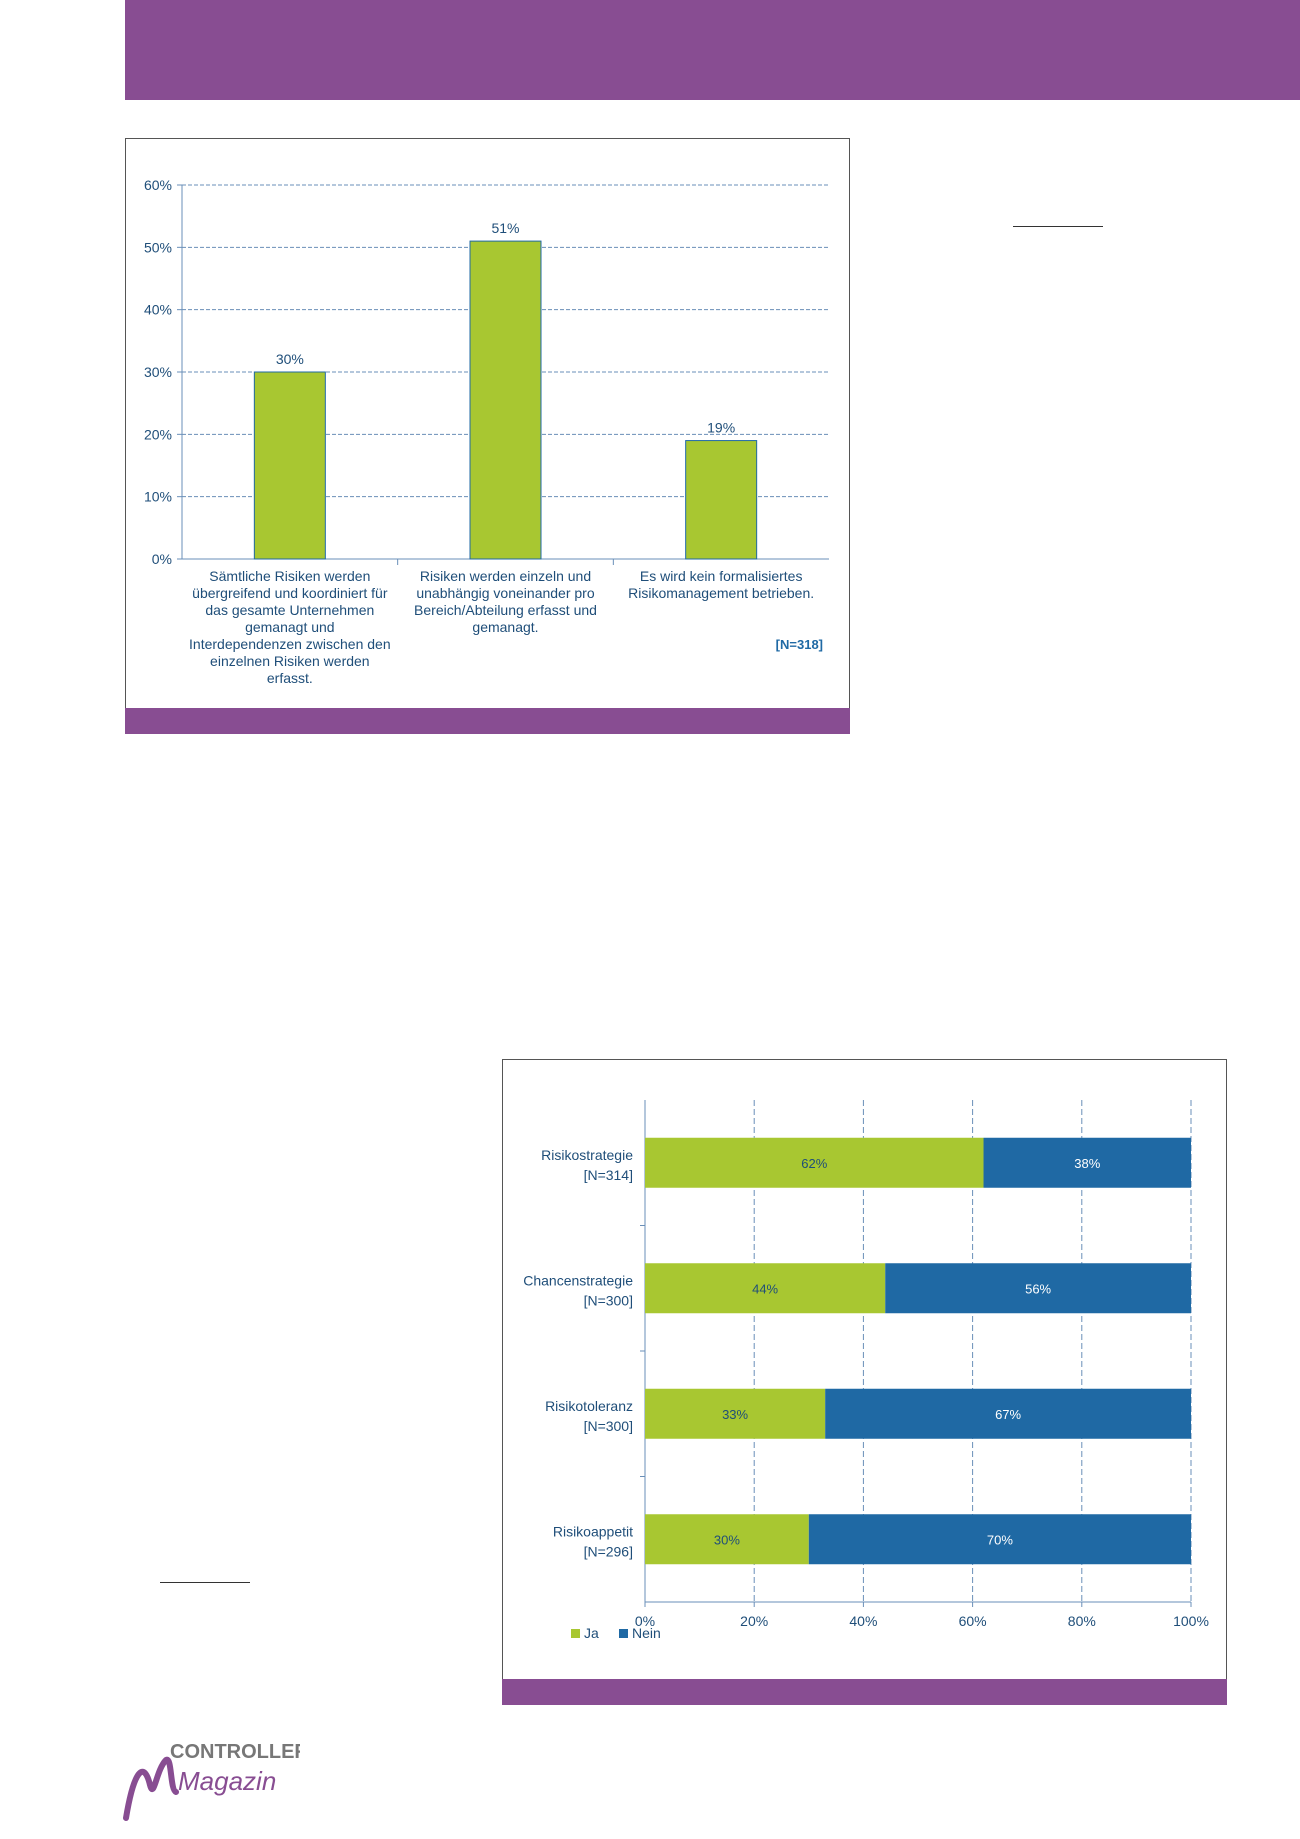 This screenshot has width=1300, height=1839. Describe the element at coordinates (578, 1290) in the screenshot. I see `category-label: Chancenstrategie [N=300]` at that location.